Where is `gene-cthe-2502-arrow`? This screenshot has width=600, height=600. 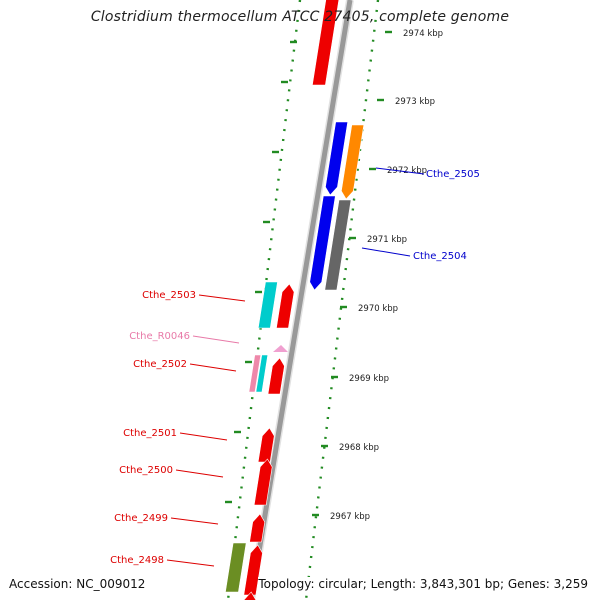 gene-cthe-2502-arrow is located at coordinates (276, 376).